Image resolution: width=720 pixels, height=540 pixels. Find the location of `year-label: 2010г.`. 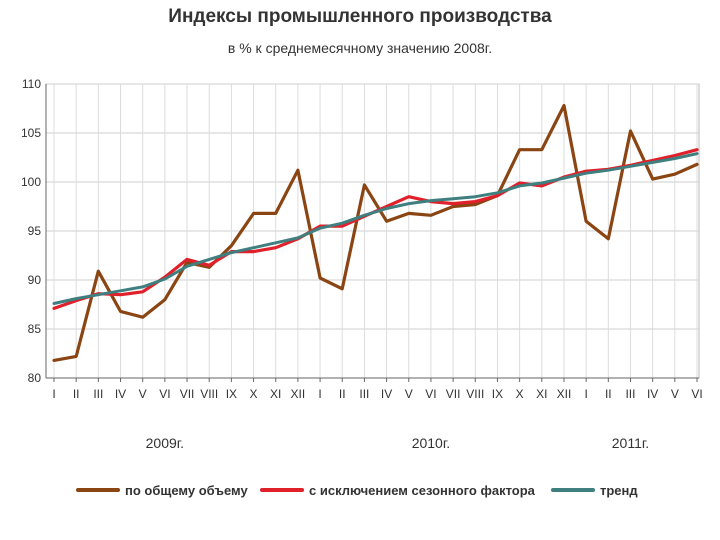

year-label: 2010г. is located at coordinates (431, 443).